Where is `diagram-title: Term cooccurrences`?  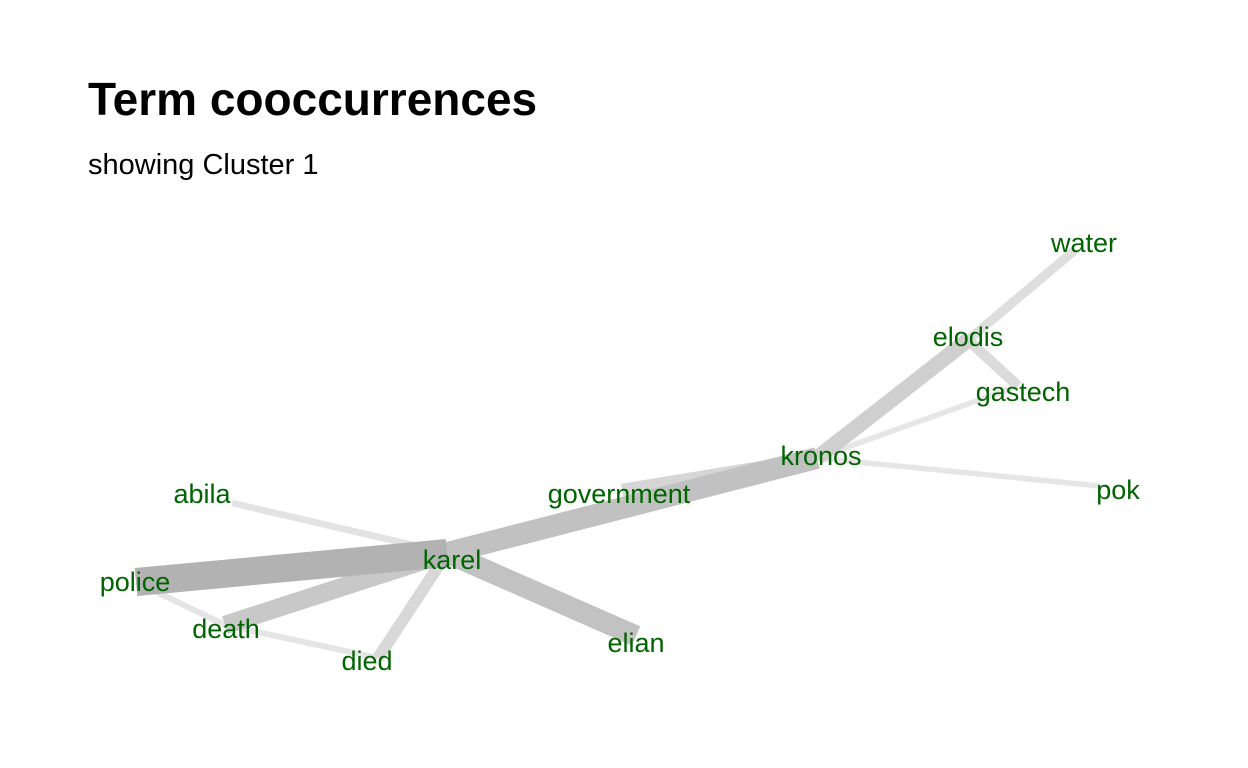 diagram-title: Term cooccurrences is located at coordinates (313, 99).